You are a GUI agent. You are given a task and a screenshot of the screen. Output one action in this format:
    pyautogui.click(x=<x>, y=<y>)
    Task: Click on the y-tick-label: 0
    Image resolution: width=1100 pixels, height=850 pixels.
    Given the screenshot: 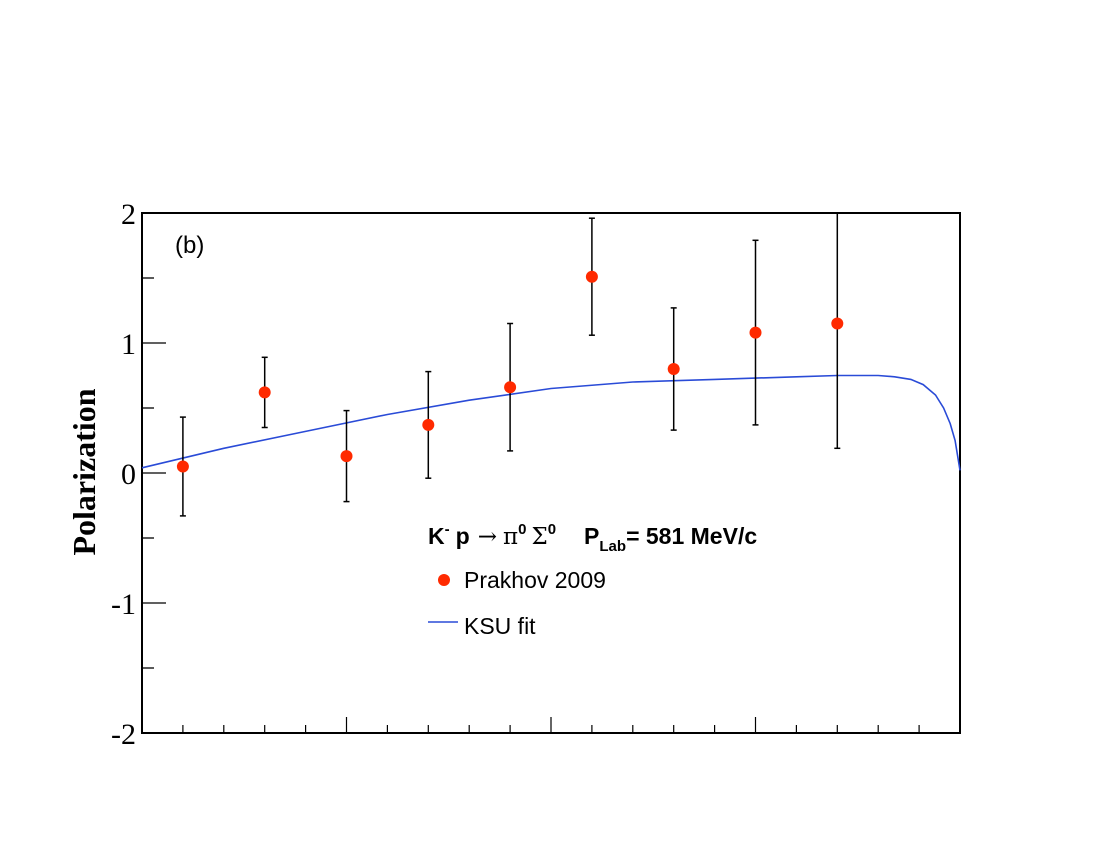 What is the action you would take?
    pyautogui.click(x=128, y=474)
    